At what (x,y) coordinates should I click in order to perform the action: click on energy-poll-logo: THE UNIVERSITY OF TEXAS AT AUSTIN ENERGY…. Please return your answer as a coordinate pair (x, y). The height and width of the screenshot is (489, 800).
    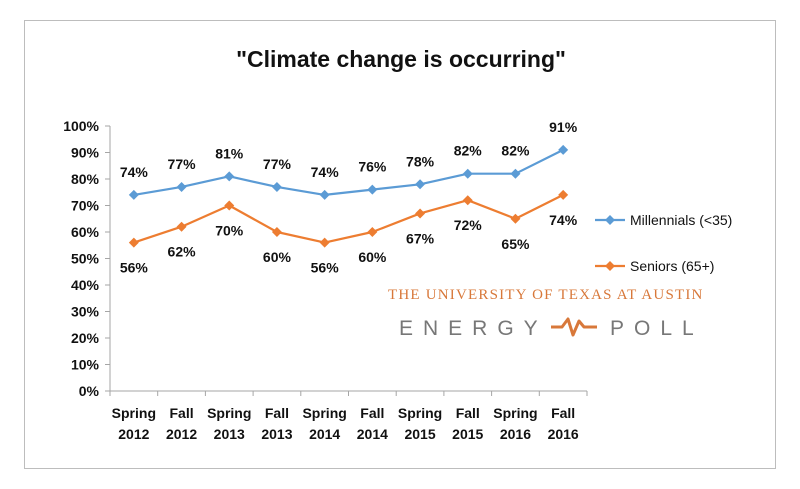
    Looking at the image, I should click on (546, 313).